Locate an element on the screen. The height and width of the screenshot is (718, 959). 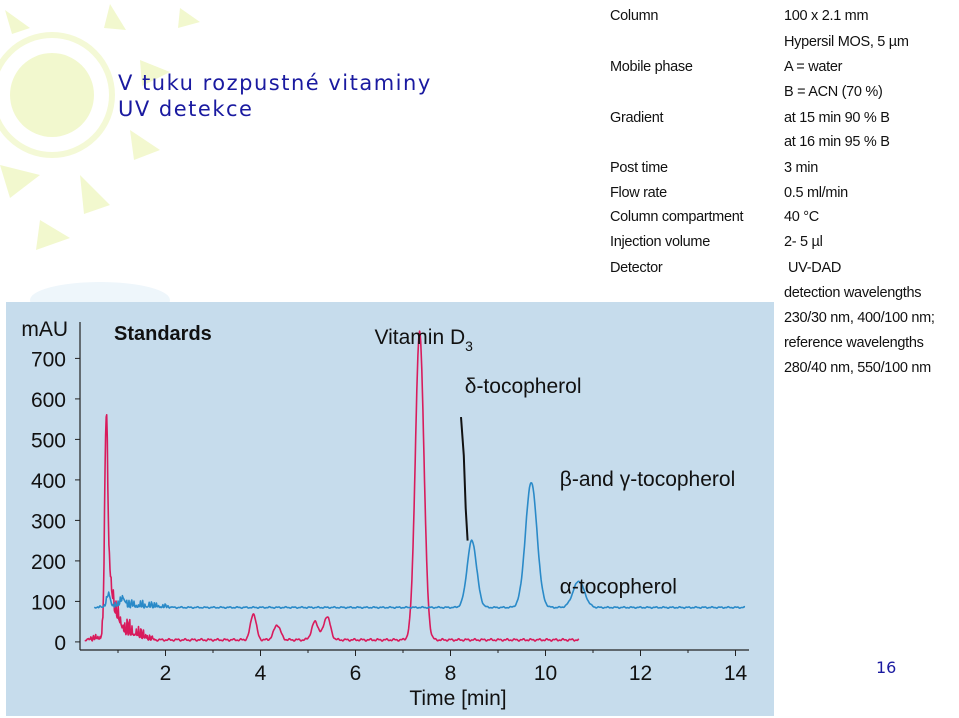
condition-value: 2- 5 µl is located at coordinates (803, 242).